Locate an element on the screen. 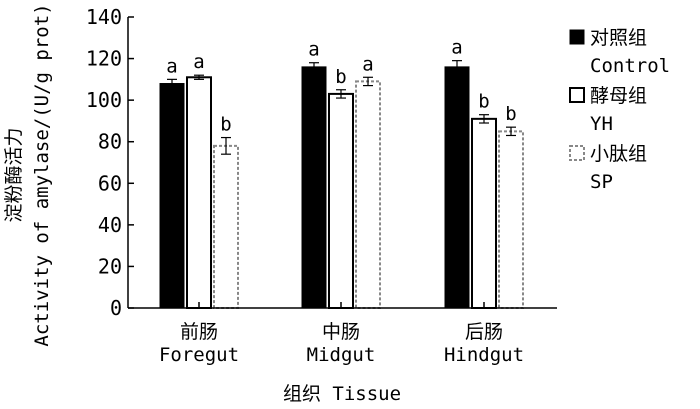 The image size is (700, 409). y-tick-label: 120 is located at coordinates (104, 59).